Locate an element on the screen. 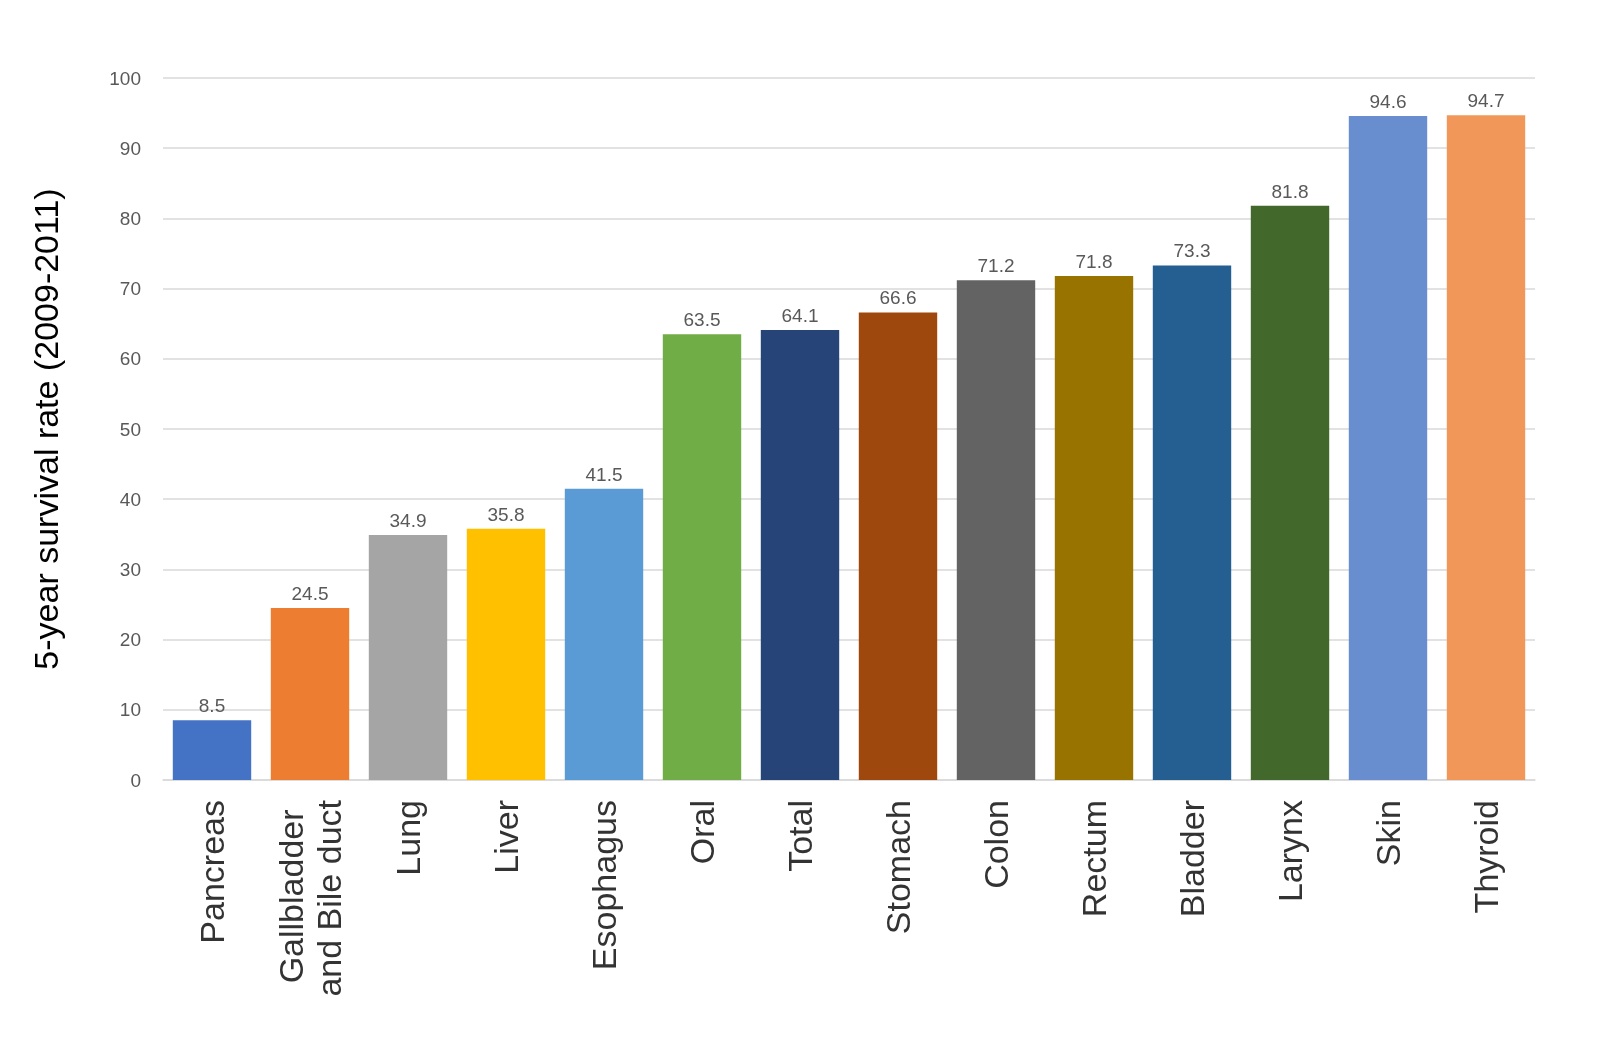 This screenshot has height=1038, width=1598. data-label: 71.2 is located at coordinates (996, 266).